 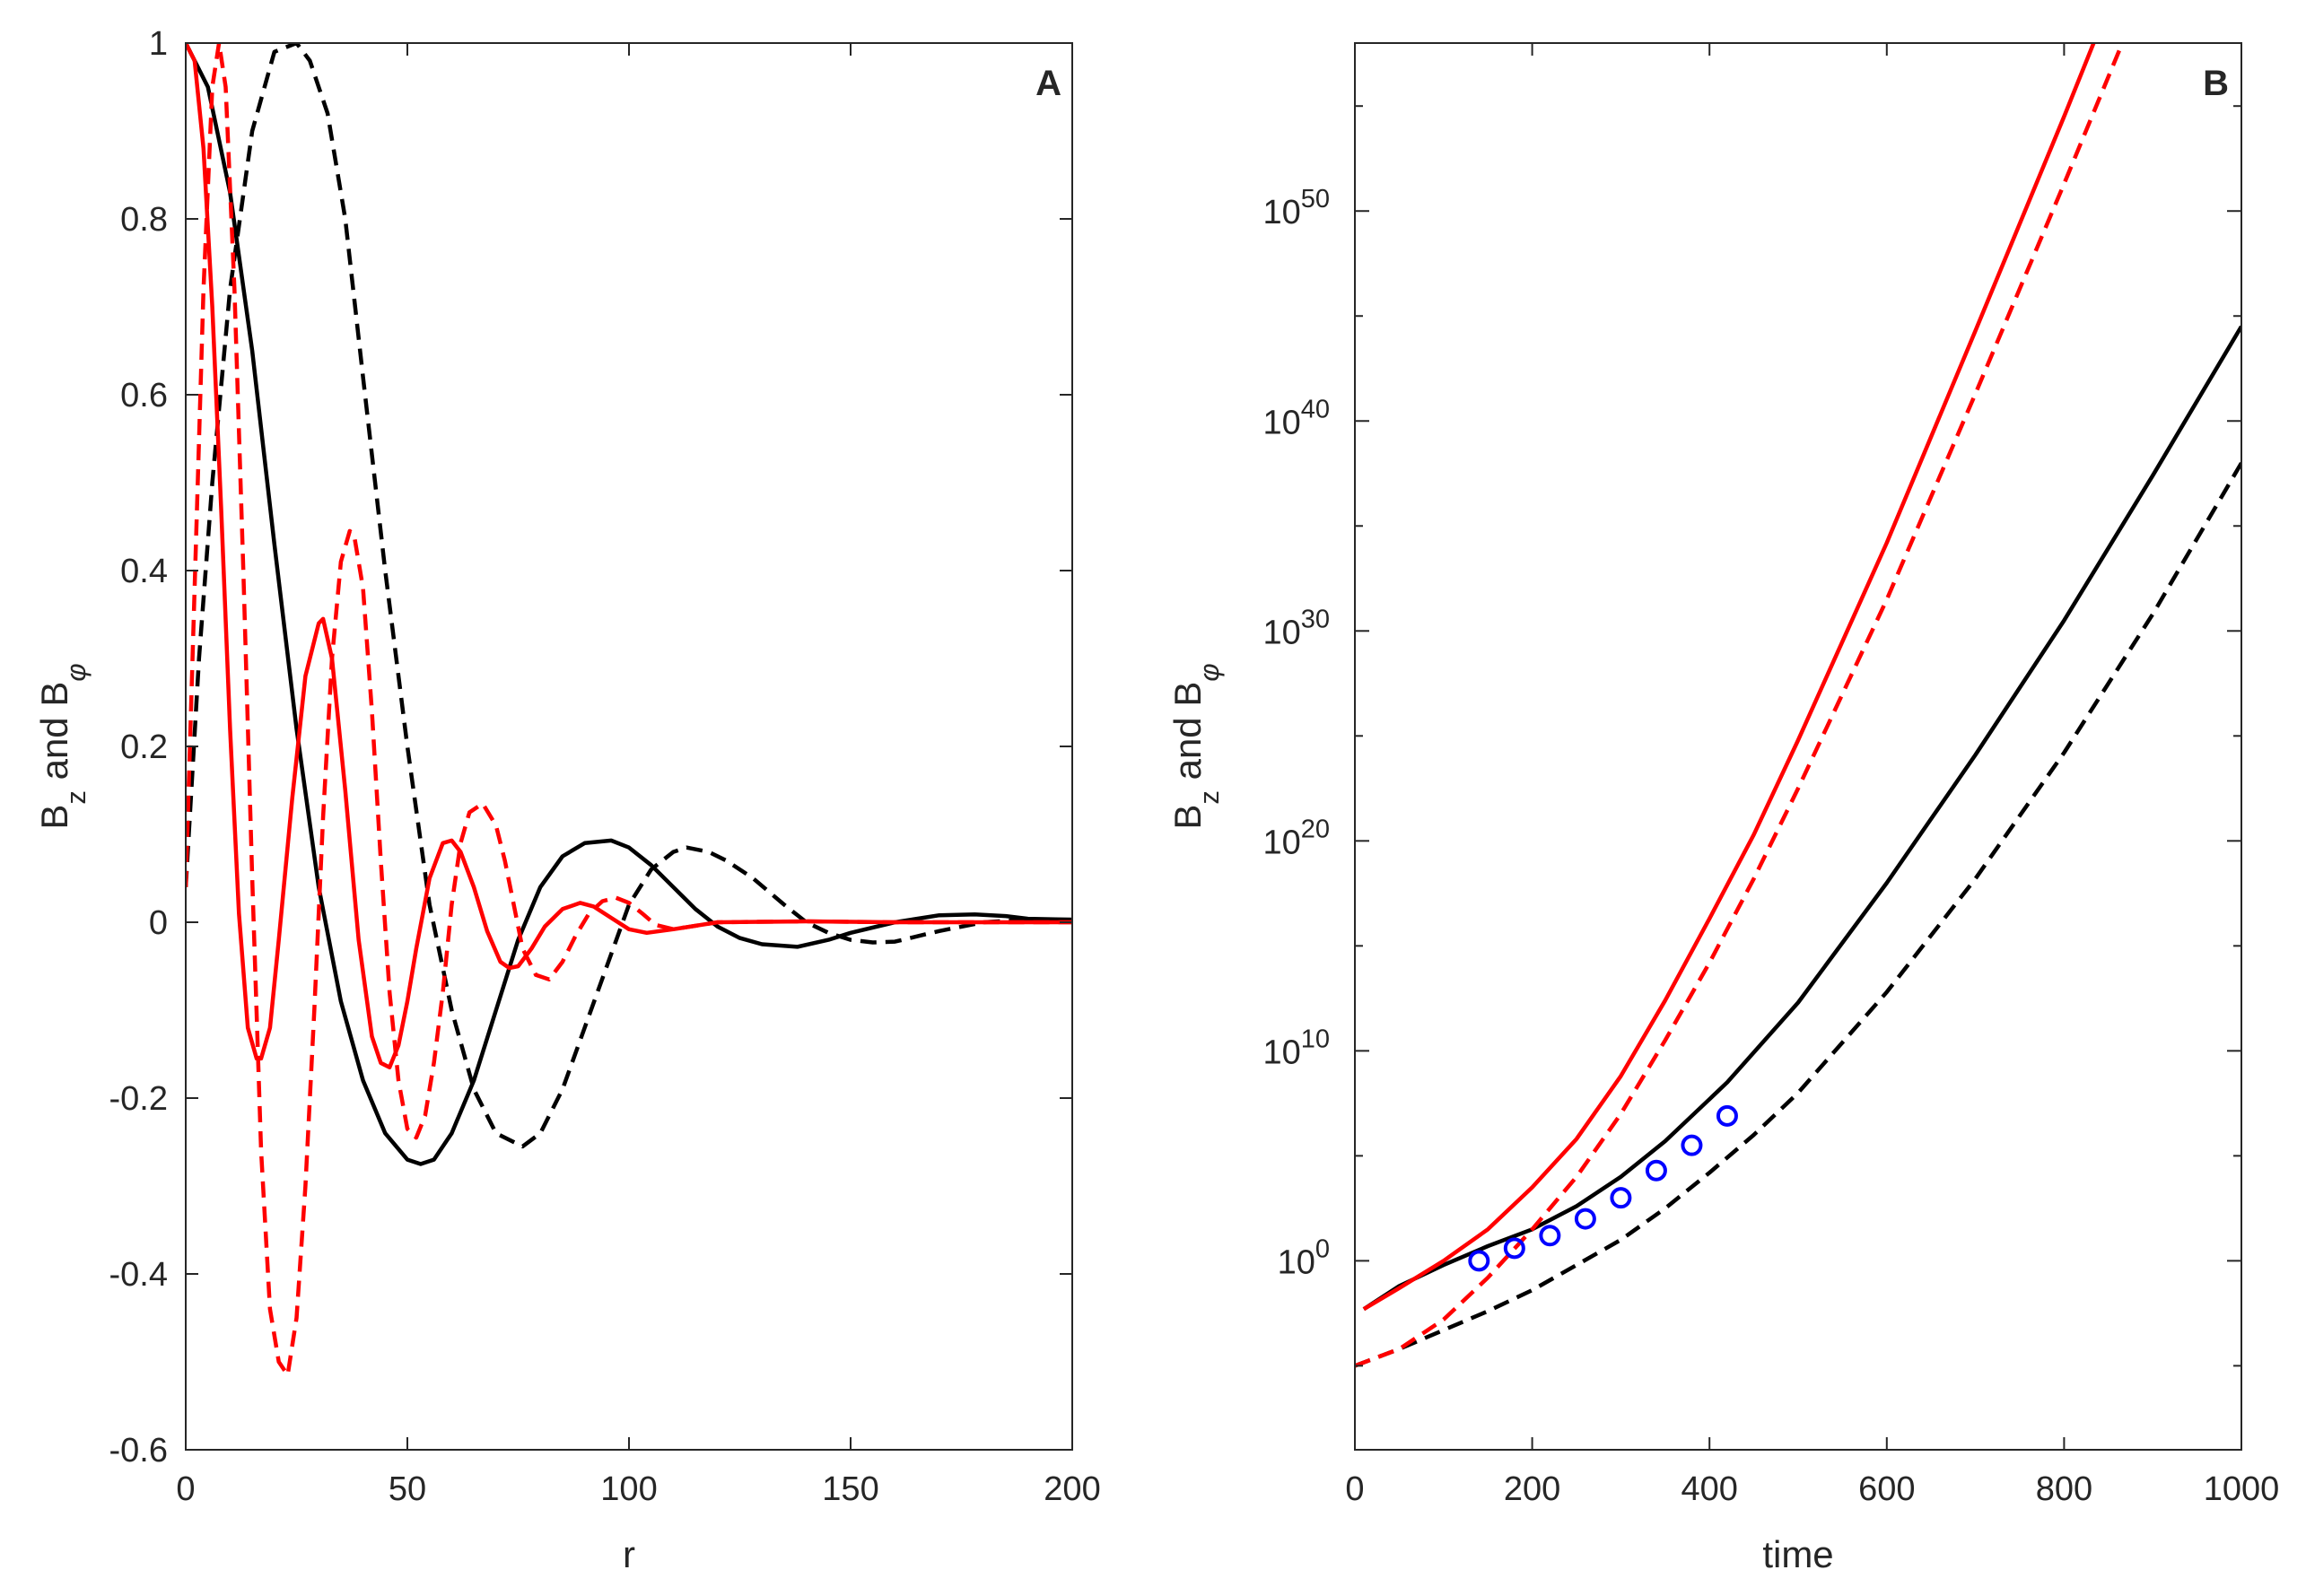 What do you see at coordinates (2216, 83) in the screenshot?
I see `panel-b-letter: B` at bounding box center [2216, 83].